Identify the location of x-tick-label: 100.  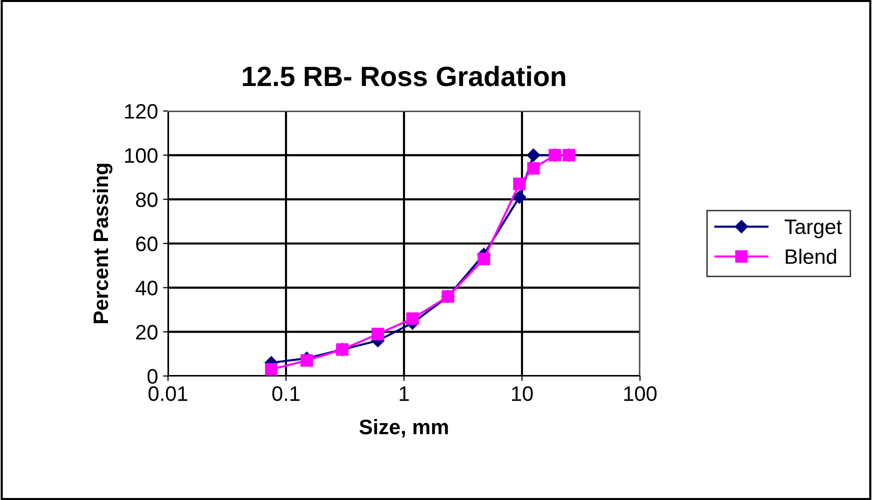
(640, 394).